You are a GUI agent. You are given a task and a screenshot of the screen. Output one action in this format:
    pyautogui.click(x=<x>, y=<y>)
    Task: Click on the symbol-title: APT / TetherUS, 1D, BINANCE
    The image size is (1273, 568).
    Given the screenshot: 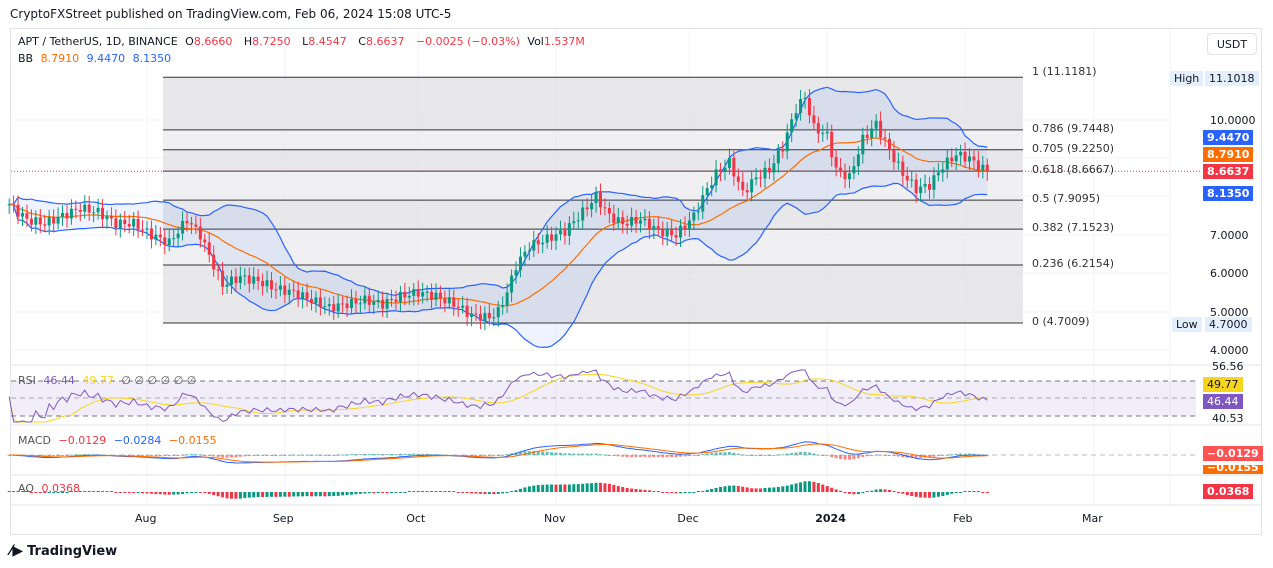 What is the action you would take?
    pyautogui.click(x=98, y=41)
    